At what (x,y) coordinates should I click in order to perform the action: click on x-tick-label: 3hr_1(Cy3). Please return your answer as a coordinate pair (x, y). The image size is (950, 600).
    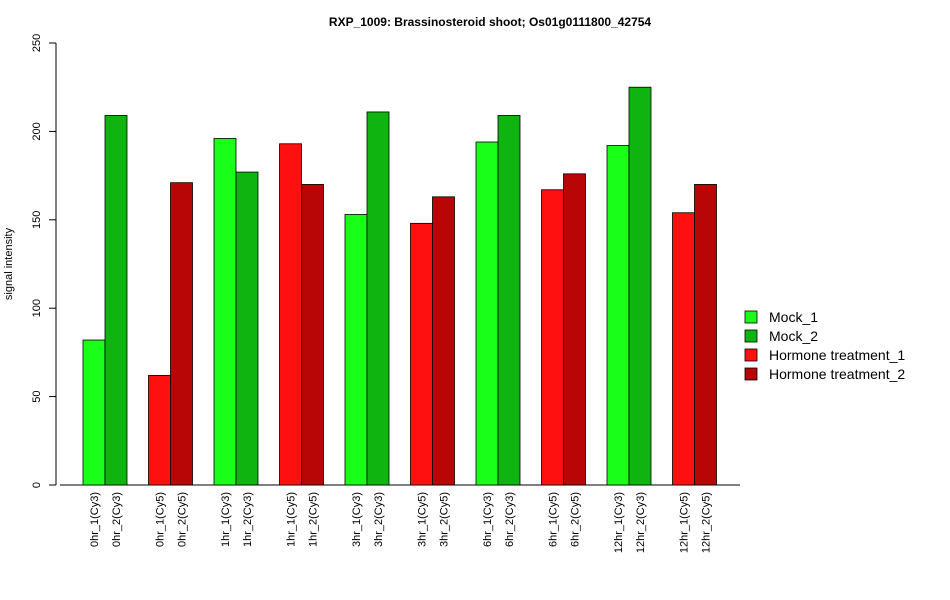
    Looking at the image, I should click on (357, 519).